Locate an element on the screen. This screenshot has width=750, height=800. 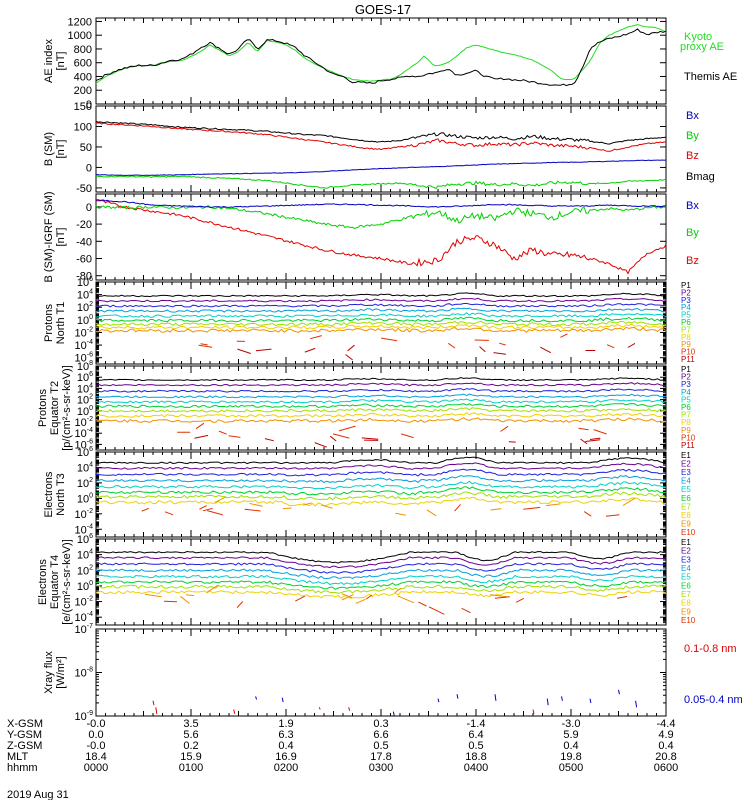
y-tick-label: 100 is located at coordinates (83, 127).